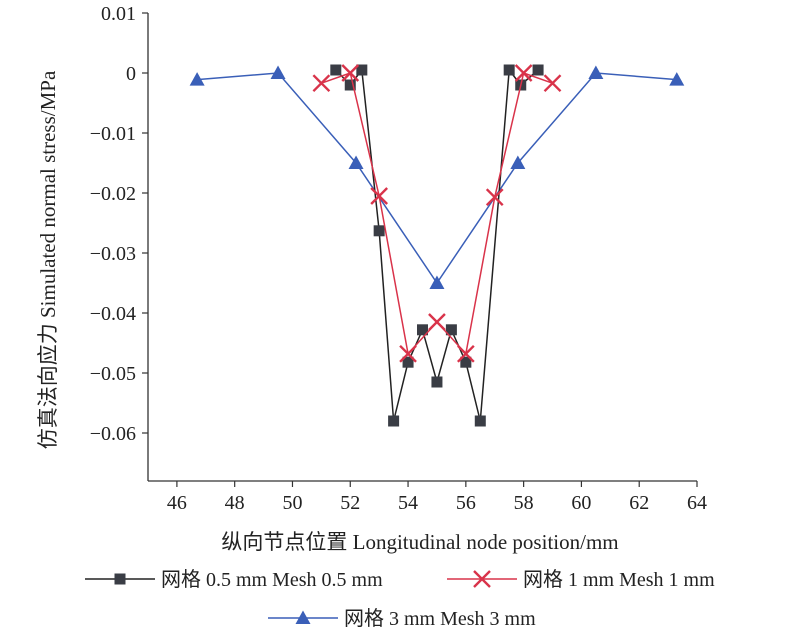 The width and height of the screenshot is (800, 640). What do you see at coordinates (48, 259) in the screenshot?
I see `y-axis-title: 仿真法向应力 Simulated normal stress/MPa` at bounding box center [48, 259].